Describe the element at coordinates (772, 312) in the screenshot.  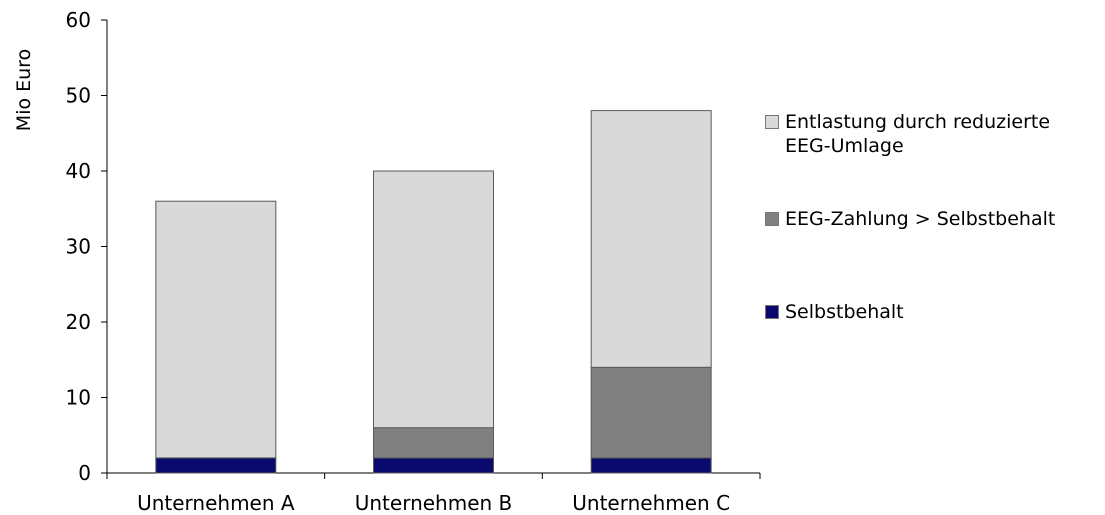
I see `legend-swatch-selbstbehalt` at that location.